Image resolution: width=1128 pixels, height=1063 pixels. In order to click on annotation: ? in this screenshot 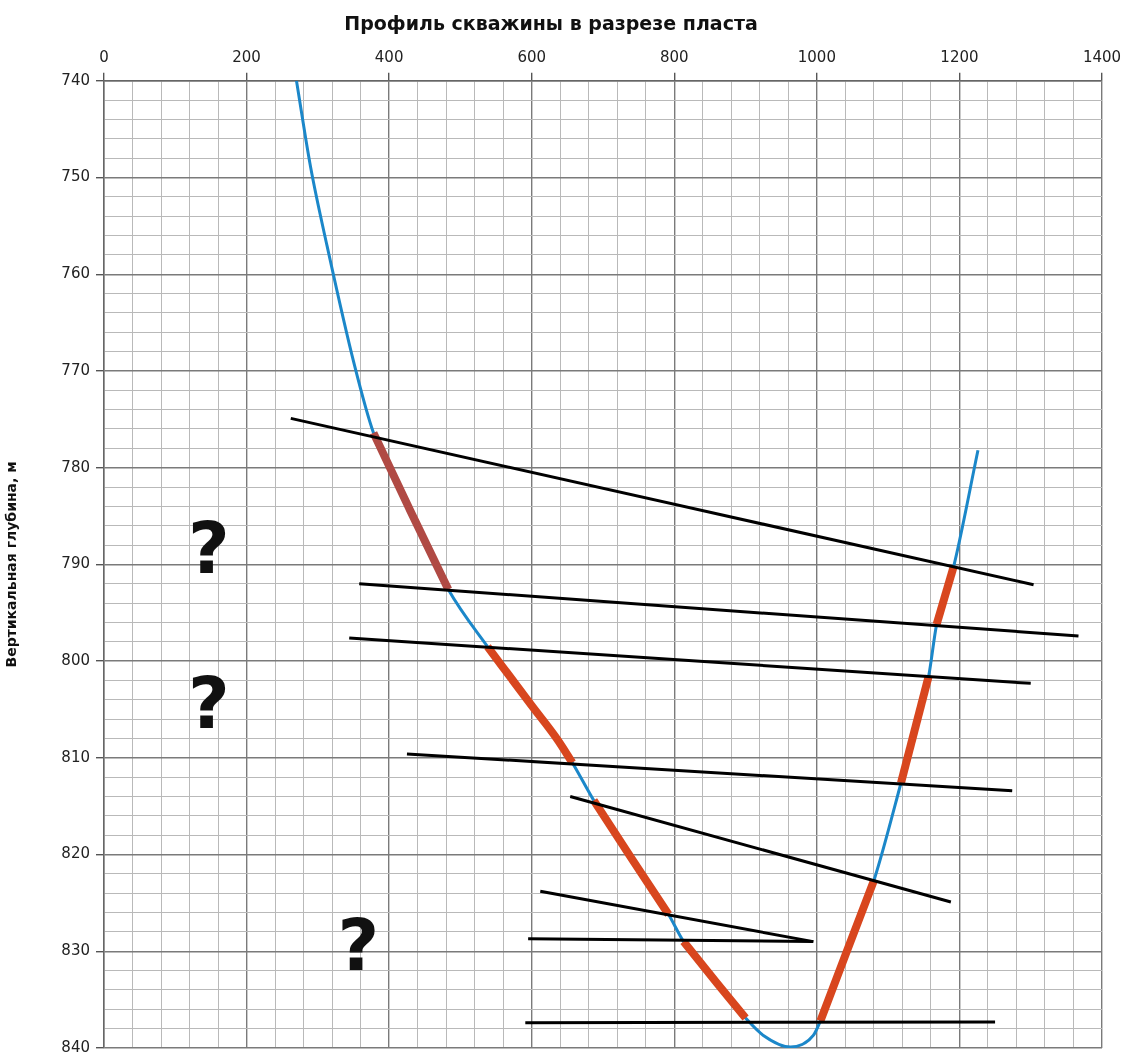, I will do `click(208, 703)`.